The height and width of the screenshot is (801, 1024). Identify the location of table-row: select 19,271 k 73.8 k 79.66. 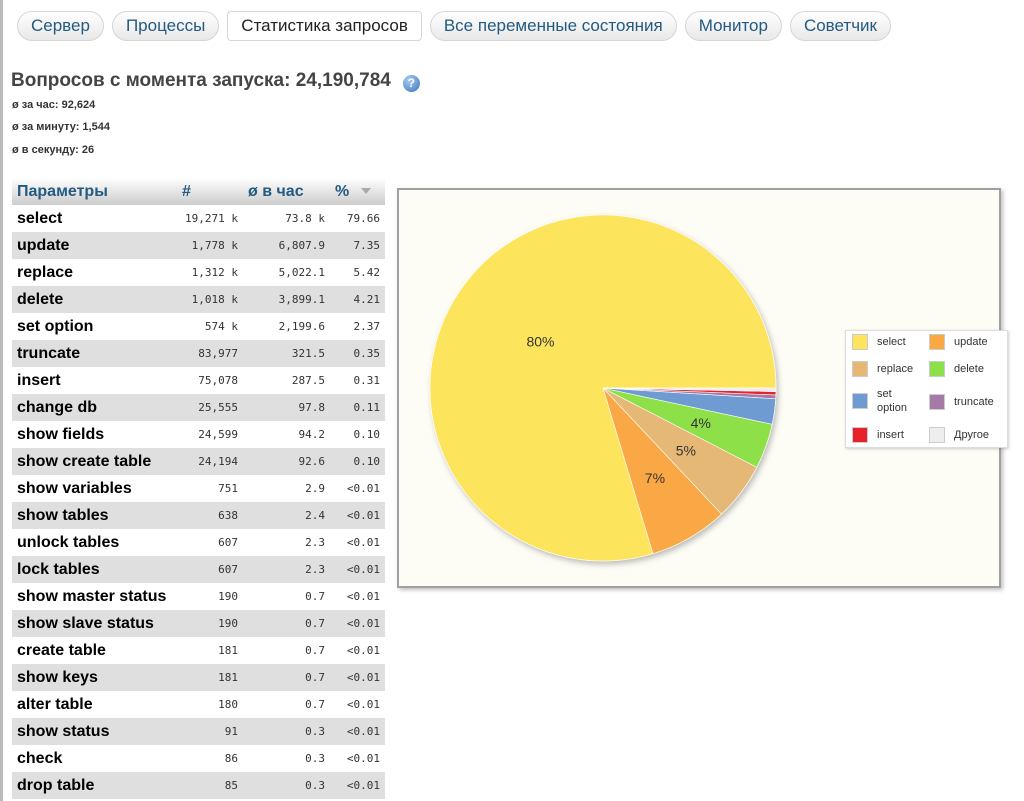
(198, 218).